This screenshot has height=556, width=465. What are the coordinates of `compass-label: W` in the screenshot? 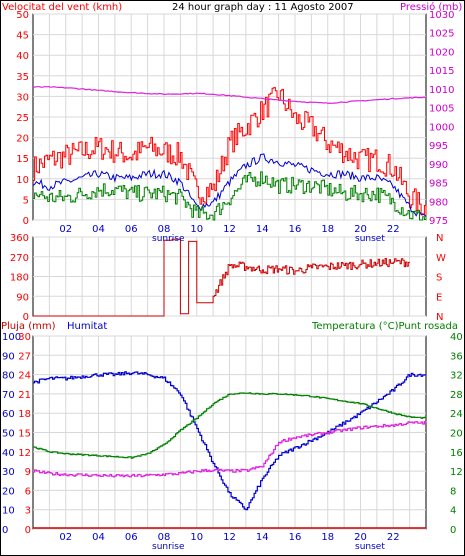 It's located at (441, 258).